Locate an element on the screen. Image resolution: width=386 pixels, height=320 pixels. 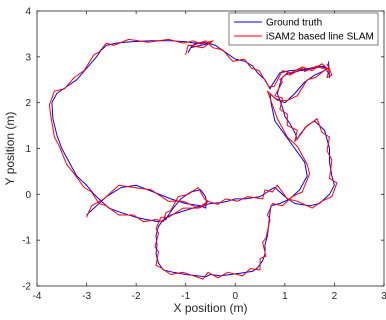
y-tick-label: 0 is located at coordinates (28, 195).